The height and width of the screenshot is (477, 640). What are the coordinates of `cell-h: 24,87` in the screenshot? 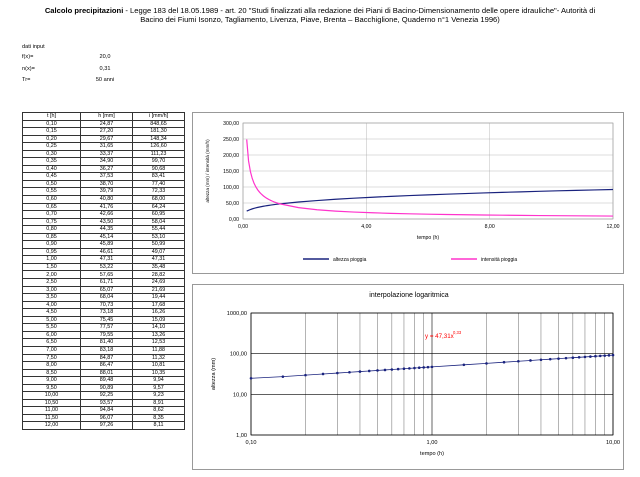 It's located at (106, 124).